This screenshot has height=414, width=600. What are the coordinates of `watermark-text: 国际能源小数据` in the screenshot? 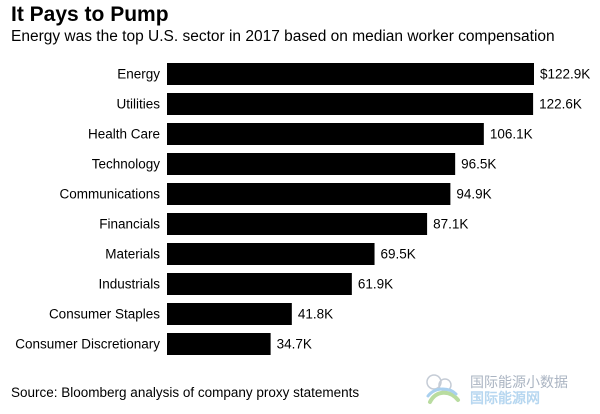 It's located at (519, 382).